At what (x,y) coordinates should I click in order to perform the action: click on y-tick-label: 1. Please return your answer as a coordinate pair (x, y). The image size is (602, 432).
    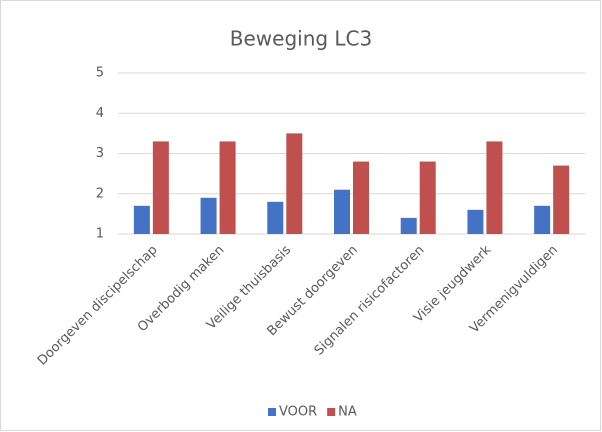
    Looking at the image, I should click on (100, 234).